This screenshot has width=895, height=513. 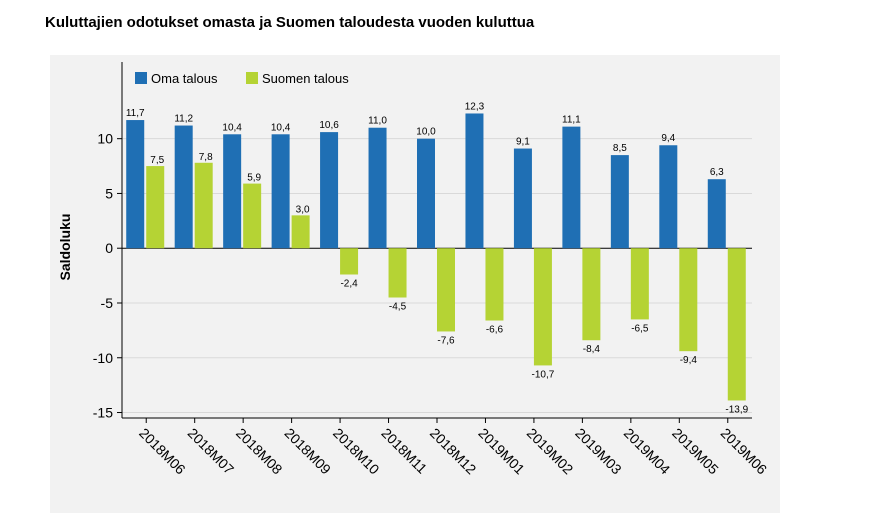 What do you see at coordinates (109, 193) in the screenshot?
I see `y-tick-label: 5` at bounding box center [109, 193].